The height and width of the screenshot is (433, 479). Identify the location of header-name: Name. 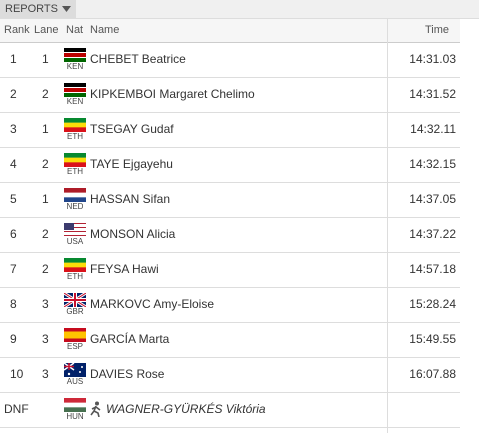
(105, 30).